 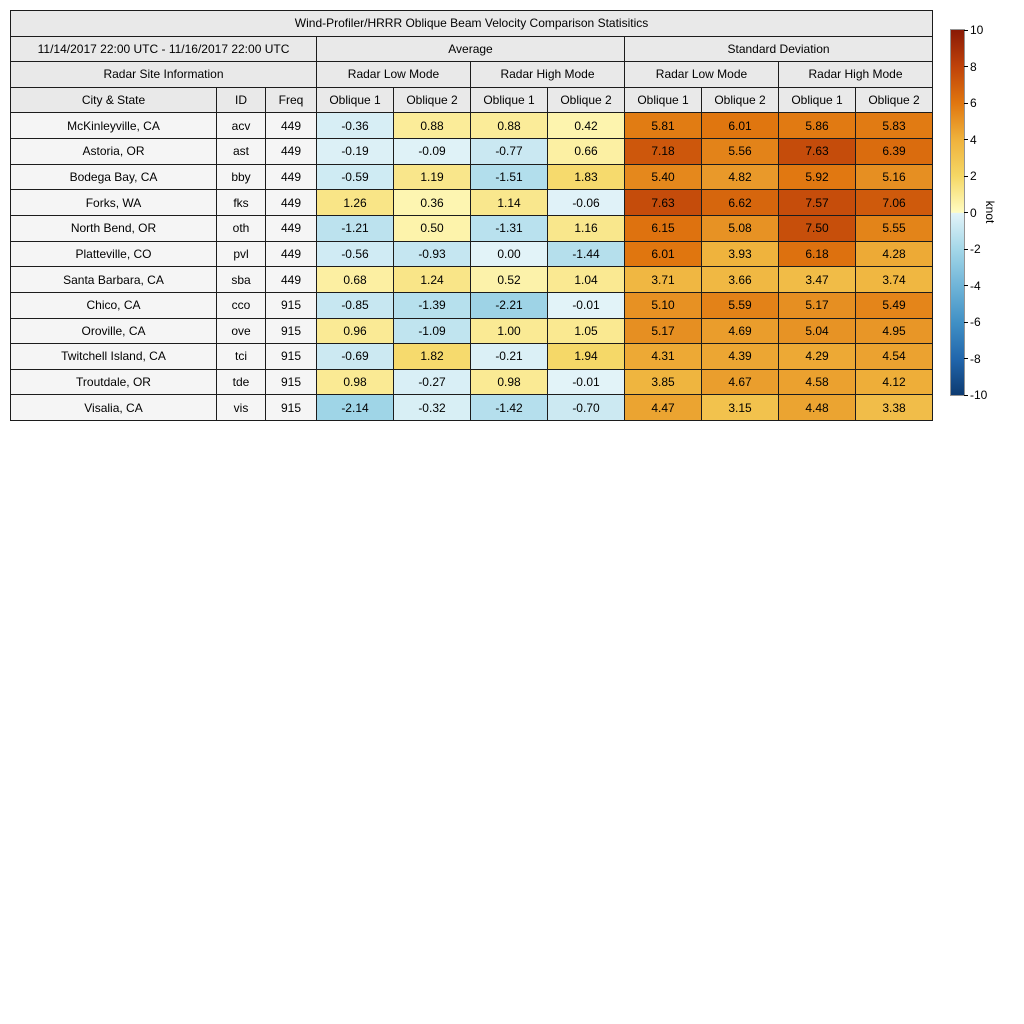 What do you see at coordinates (432, 408) in the screenshot?
I see `value-cell: -0.32` at bounding box center [432, 408].